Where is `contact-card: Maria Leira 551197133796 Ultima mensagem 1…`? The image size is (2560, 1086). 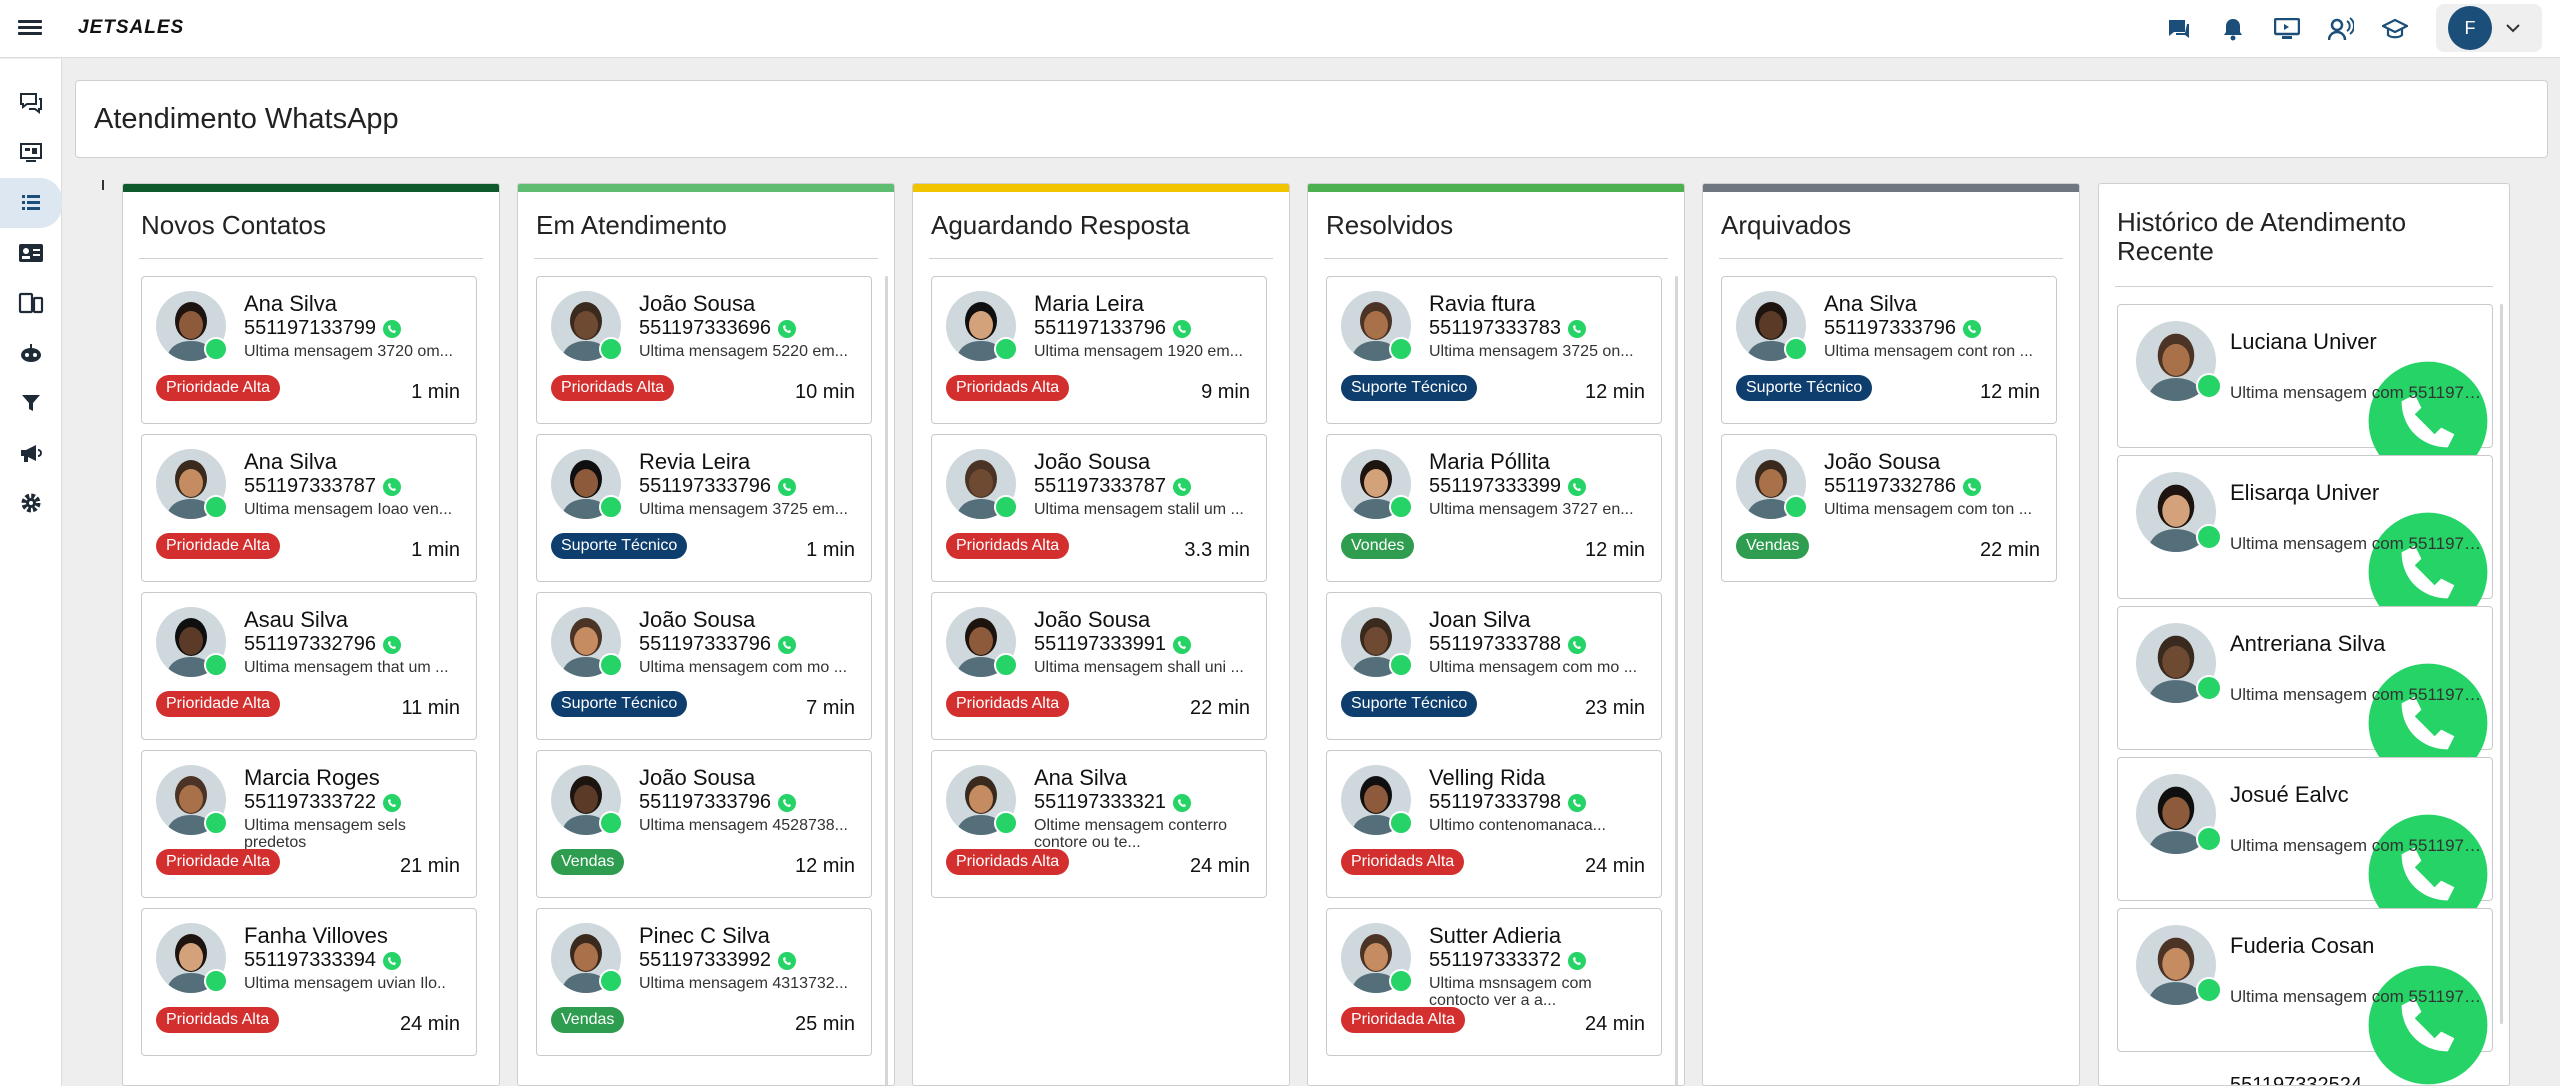 contact-card: Maria Leira 551197133796 Ultima mensagem 1… is located at coordinates (1099, 350).